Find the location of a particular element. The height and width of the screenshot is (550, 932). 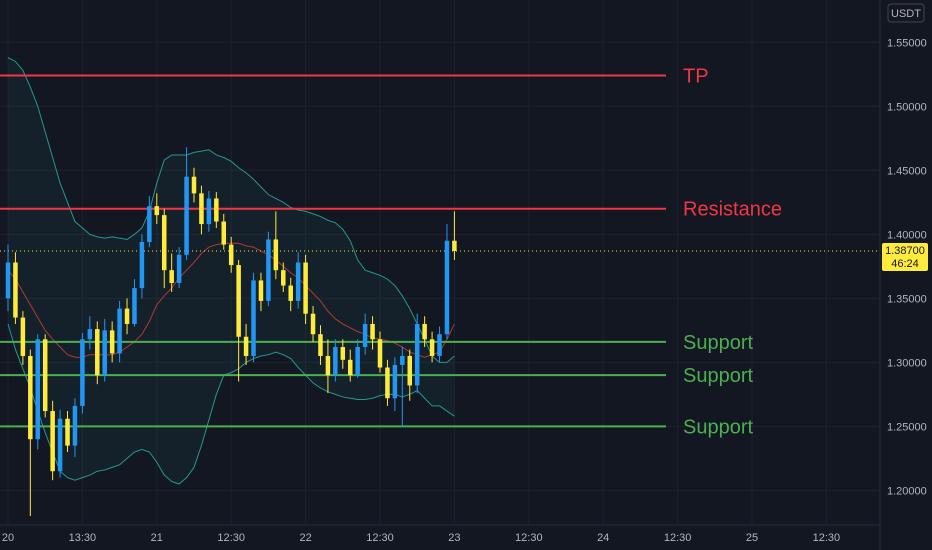

currency-box is located at coordinates (906, 13).